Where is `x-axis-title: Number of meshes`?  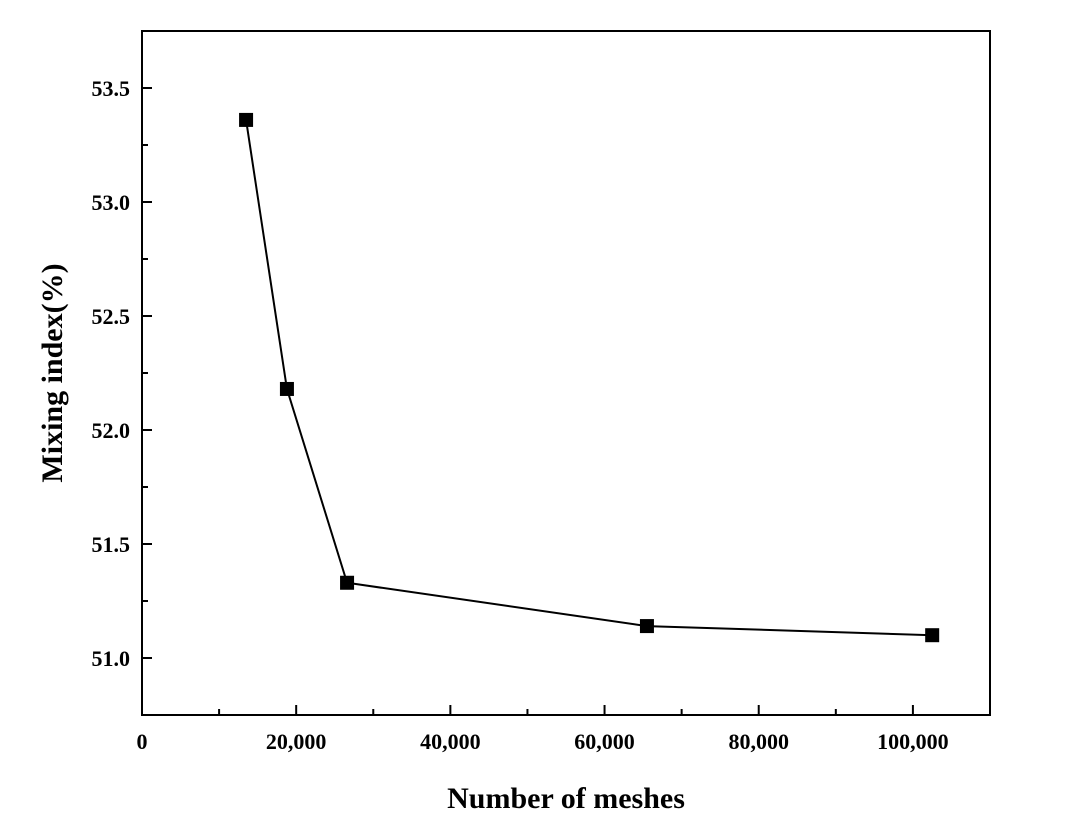
x-axis-title: Number of meshes is located at coordinates (566, 798).